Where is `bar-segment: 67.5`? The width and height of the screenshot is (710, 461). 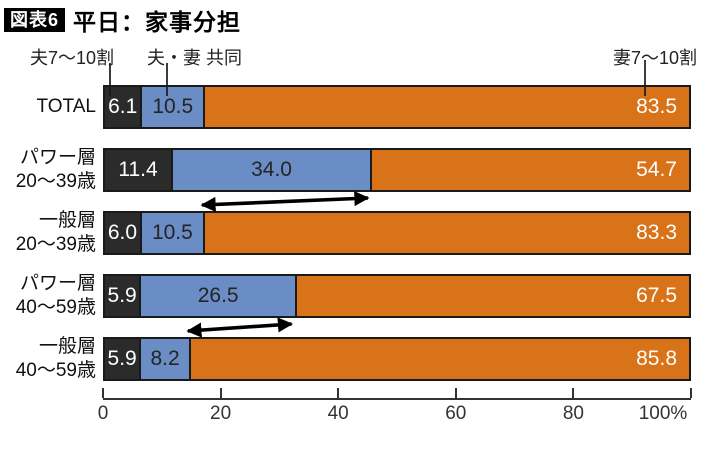 bar-segment: 67.5 is located at coordinates (492, 296).